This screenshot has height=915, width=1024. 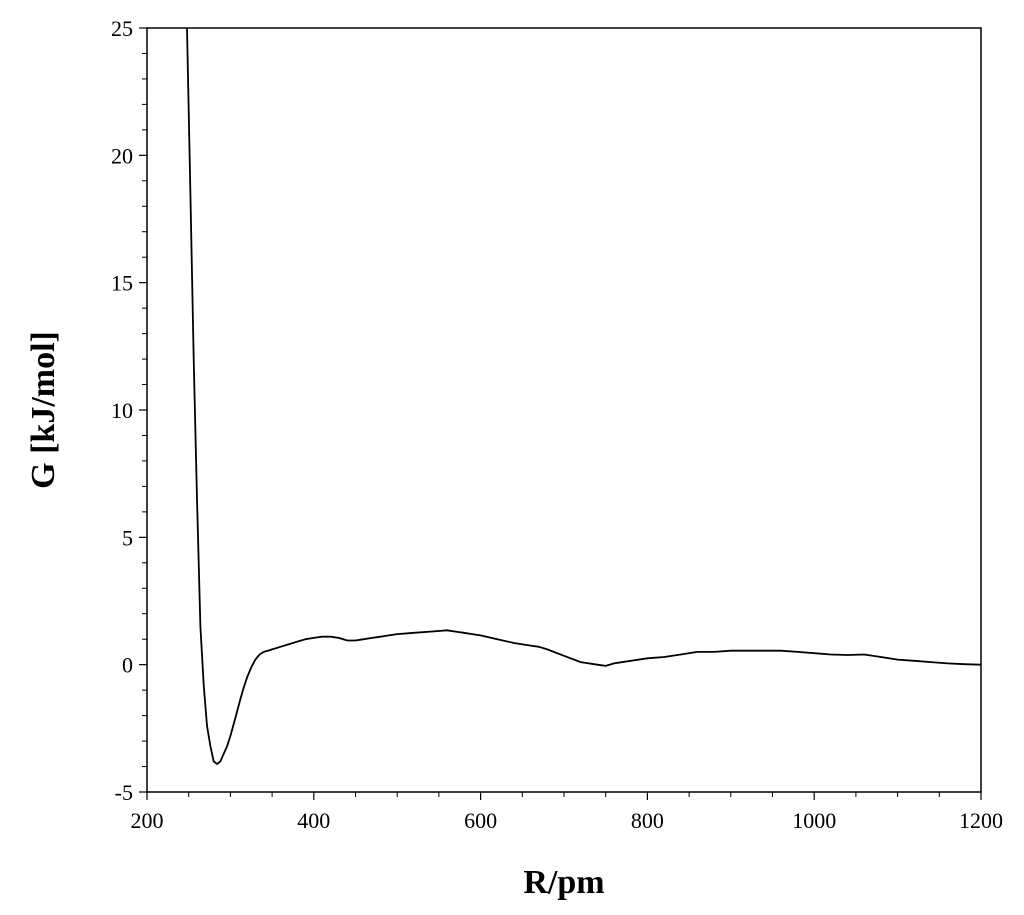 What do you see at coordinates (122, 155) in the screenshot?
I see `y-tick-label: 20` at bounding box center [122, 155].